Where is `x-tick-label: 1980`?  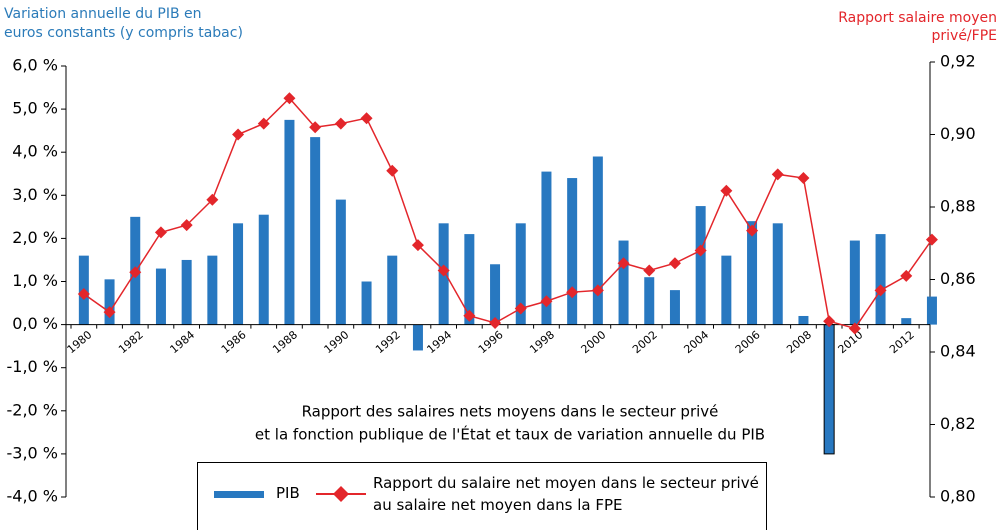 x-tick-label: 1980 is located at coordinates (80, 342).